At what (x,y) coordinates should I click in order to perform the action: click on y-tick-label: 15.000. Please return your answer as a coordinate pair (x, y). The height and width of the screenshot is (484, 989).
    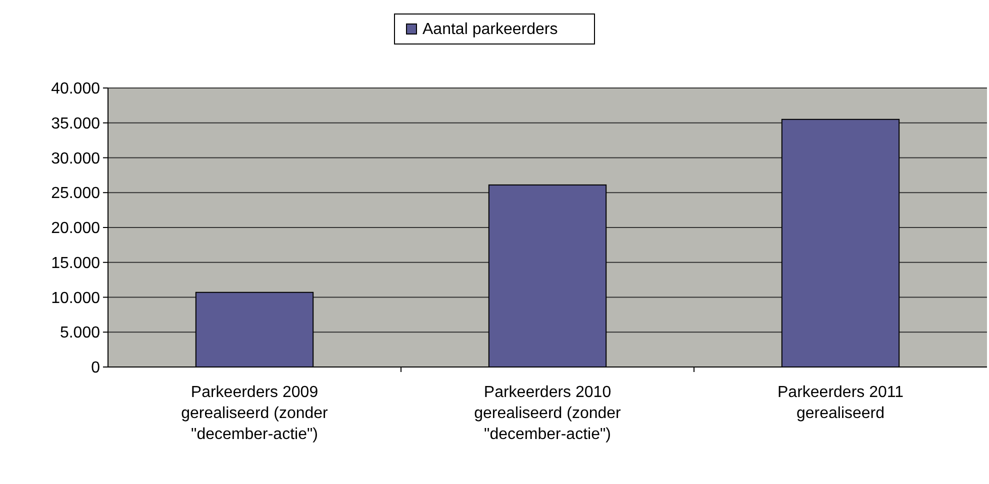
    Looking at the image, I should click on (75, 263).